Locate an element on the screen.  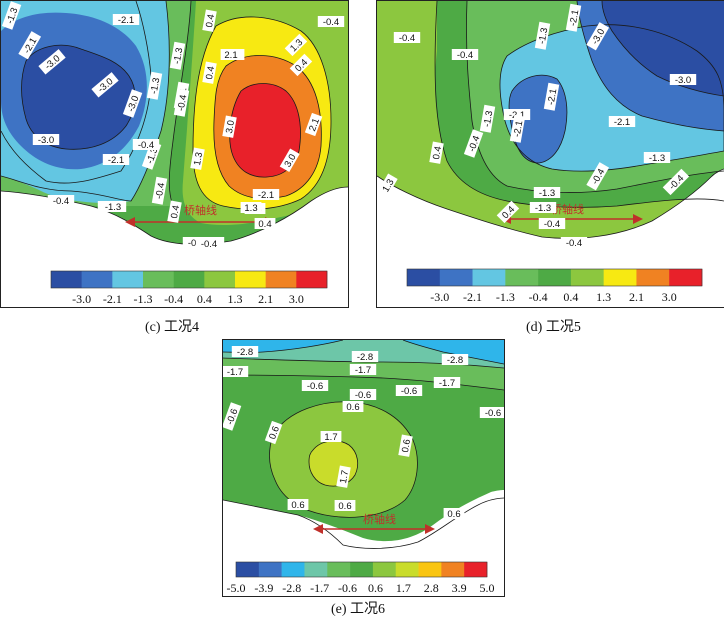
field-minus3.0-c is located at coordinates (78, 97).